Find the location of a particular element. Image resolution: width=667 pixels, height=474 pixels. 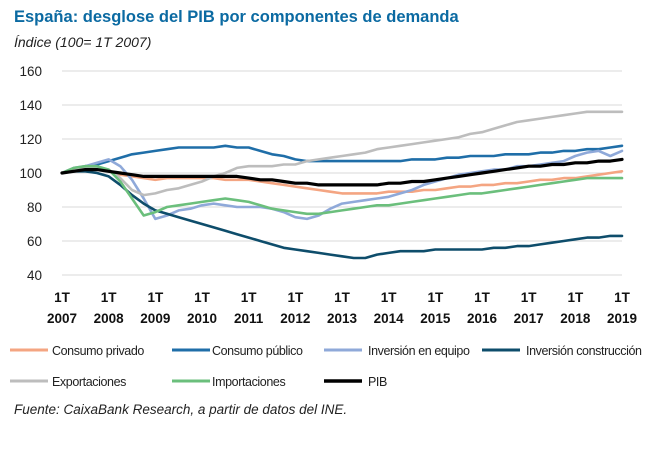

legend-label: Exportaciones is located at coordinates (89, 382).